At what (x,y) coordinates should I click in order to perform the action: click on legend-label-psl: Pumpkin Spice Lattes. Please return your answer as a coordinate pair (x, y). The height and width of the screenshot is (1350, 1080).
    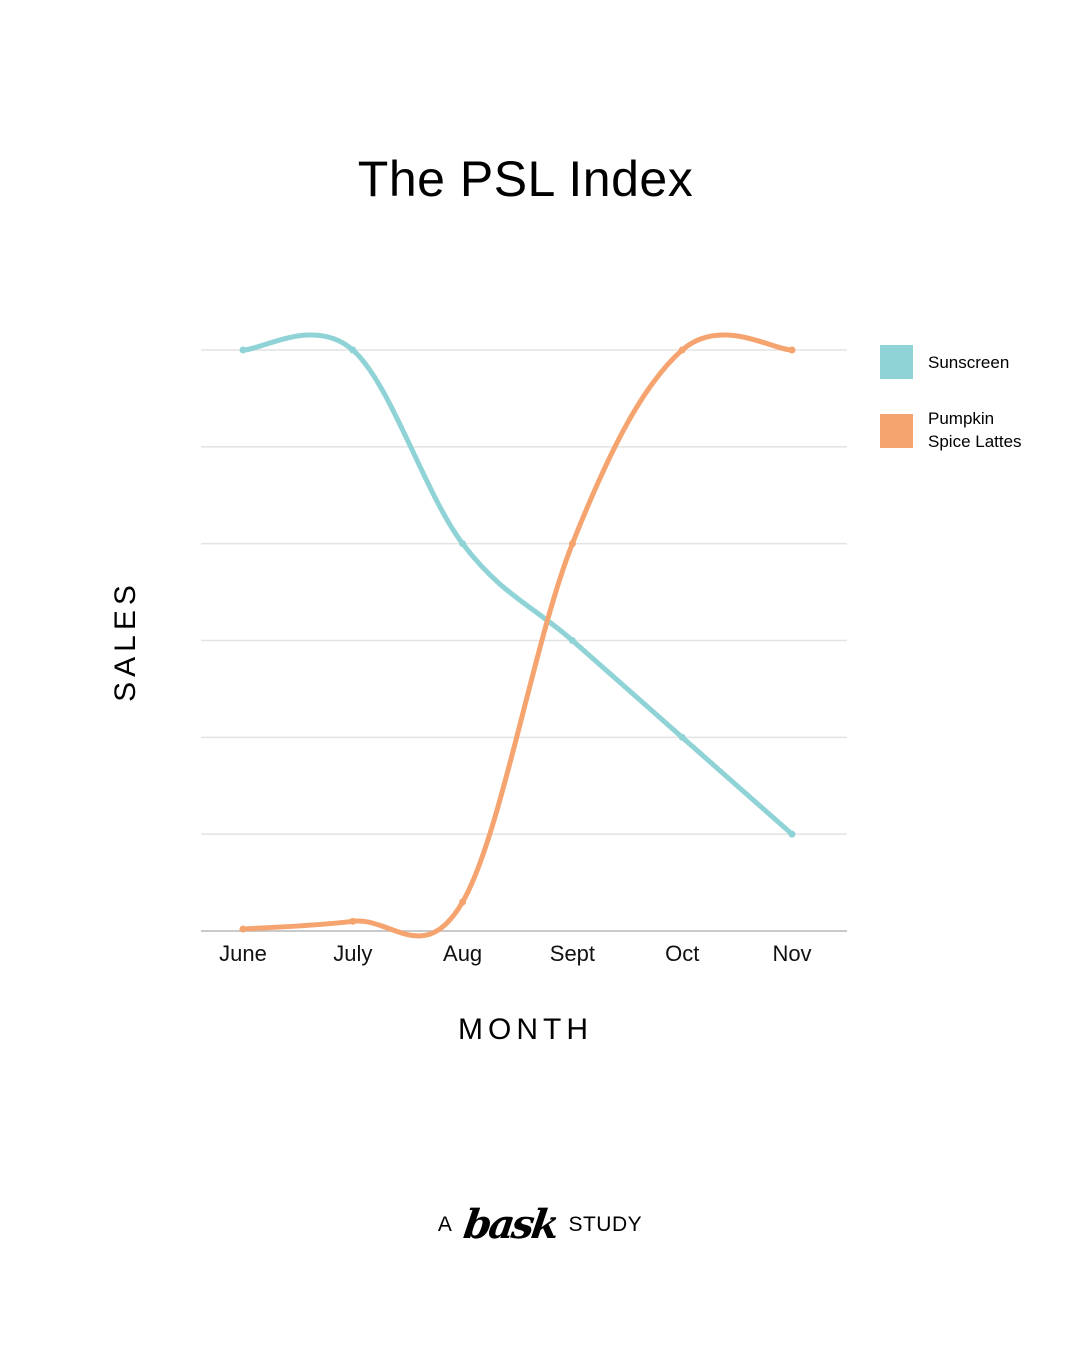
    Looking at the image, I should click on (975, 430).